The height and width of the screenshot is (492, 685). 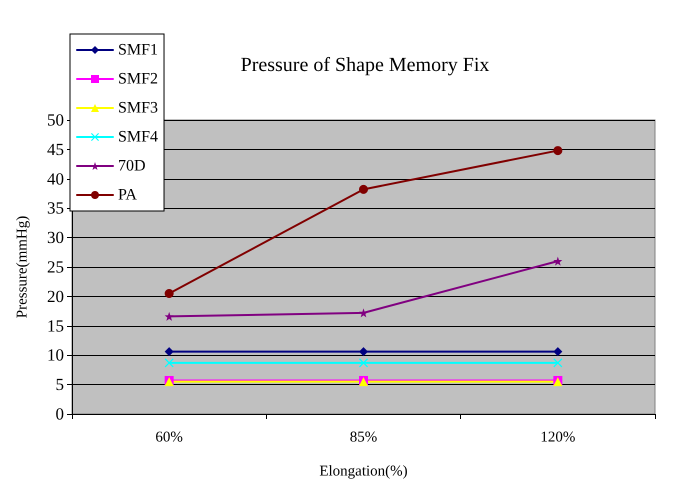 What do you see at coordinates (55, 178) in the screenshot?
I see `y-tick-label: 40` at bounding box center [55, 178].